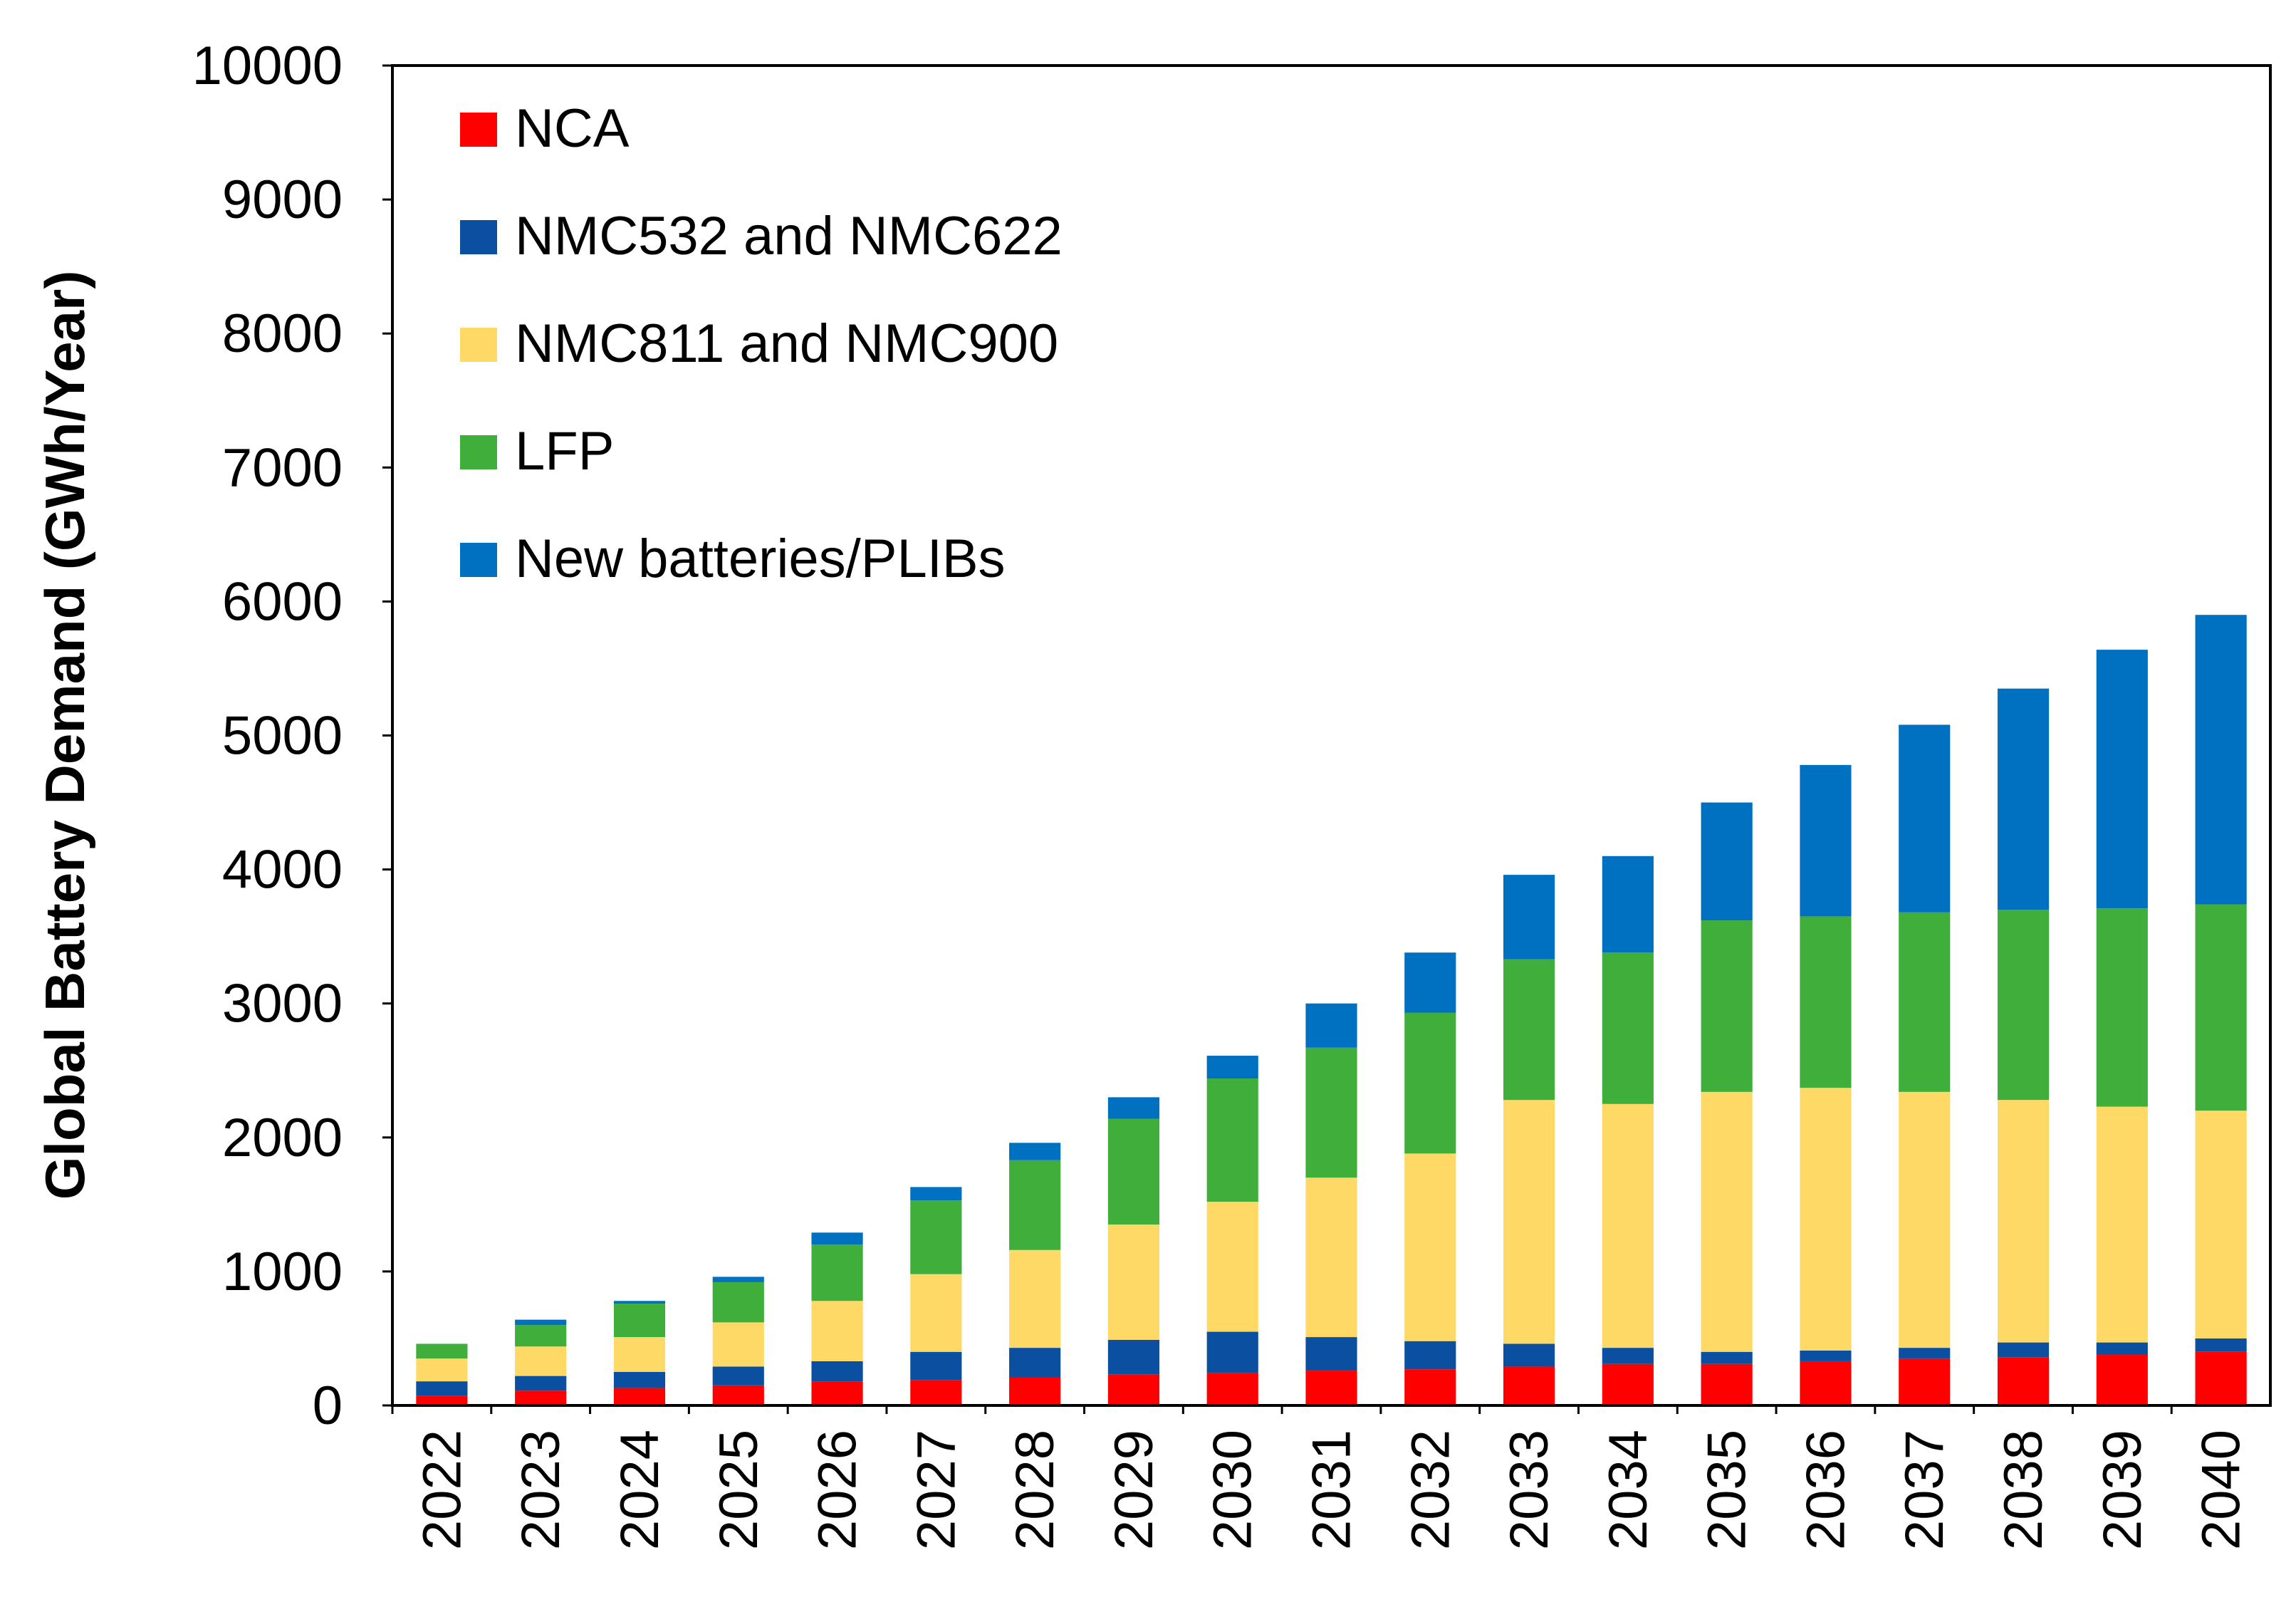 The width and height of the screenshot is (2296, 1617). I want to click on y-tick-label: 10000, so click(267, 66).